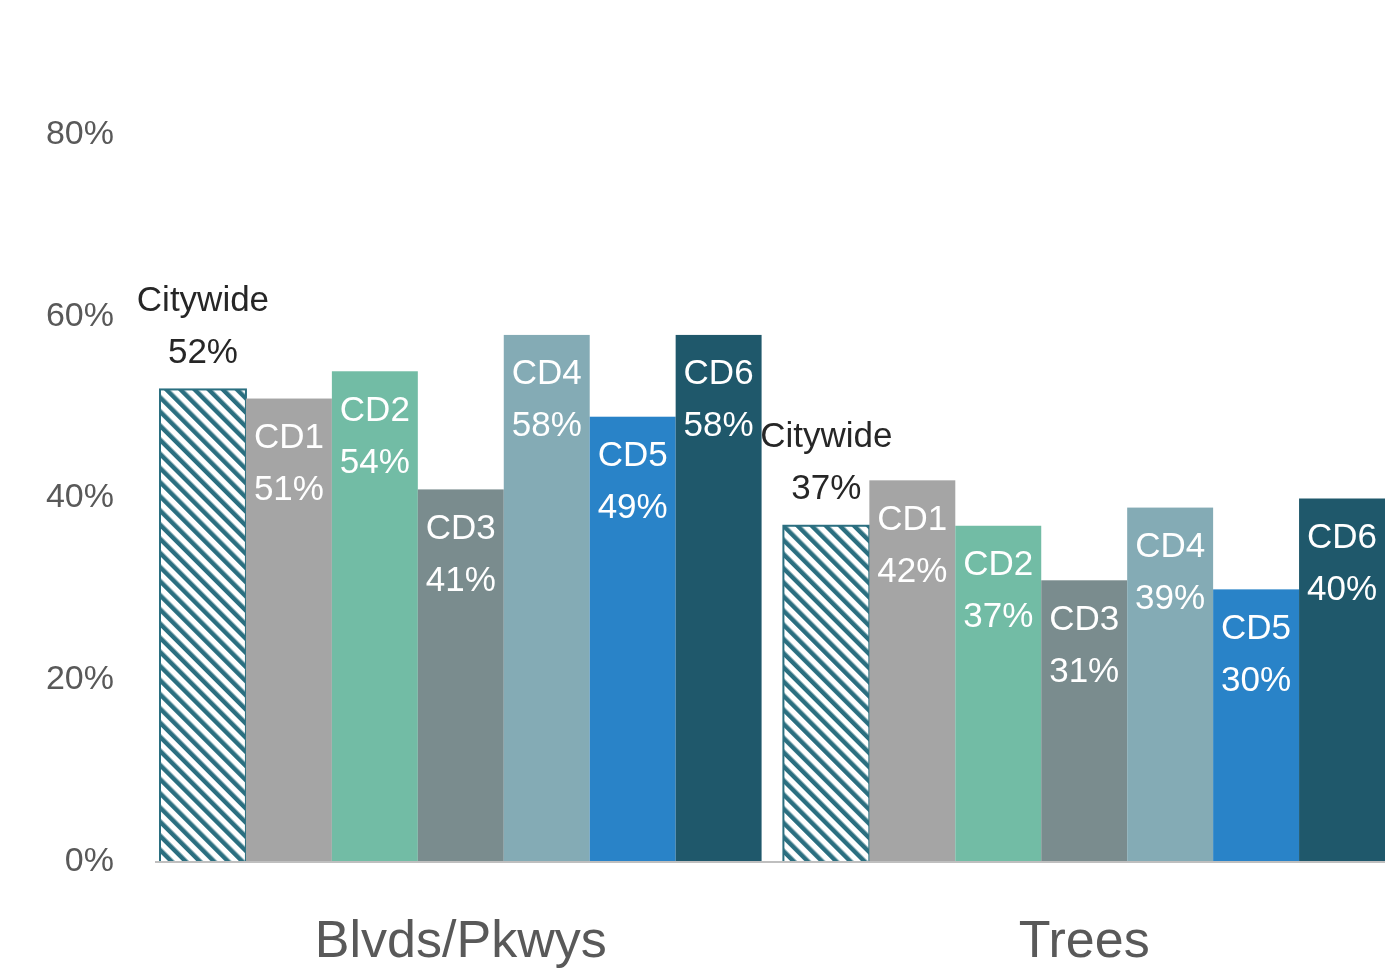 The height and width of the screenshot is (973, 1385). Describe the element at coordinates (460, 526) in the screenshot. I see `text: CD3` at that location.